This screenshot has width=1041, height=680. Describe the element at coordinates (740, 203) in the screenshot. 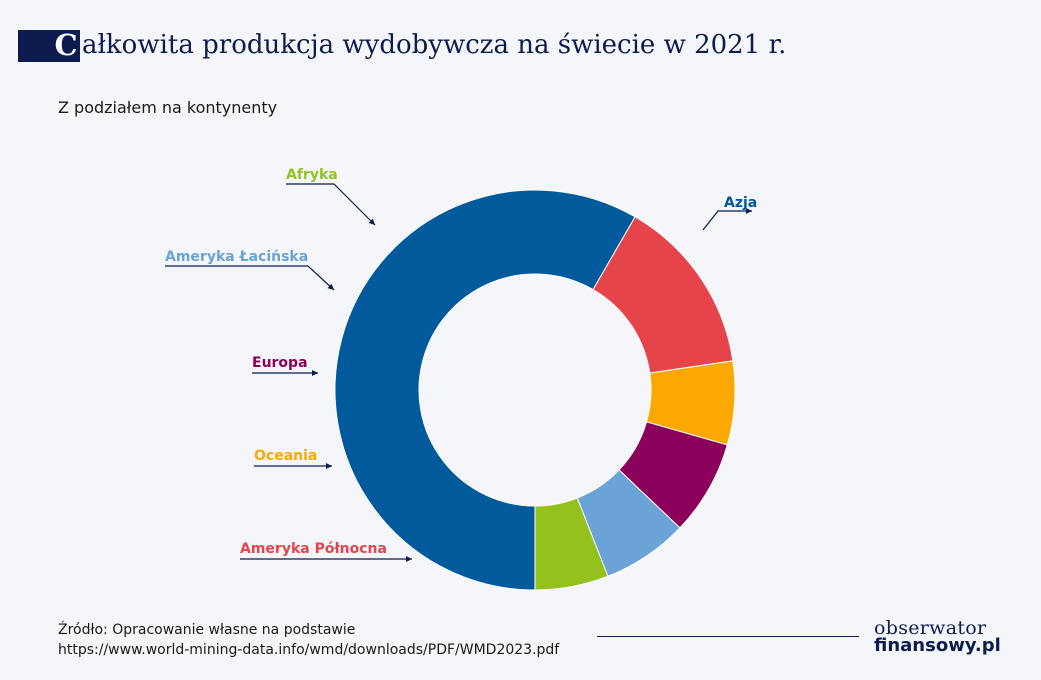

I see `label-azja: Azja` at that location.